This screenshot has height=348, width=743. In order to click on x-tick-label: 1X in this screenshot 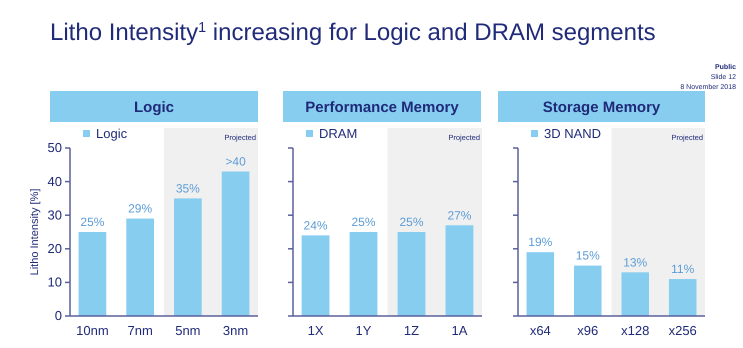, I will do `click(316, 330)`.